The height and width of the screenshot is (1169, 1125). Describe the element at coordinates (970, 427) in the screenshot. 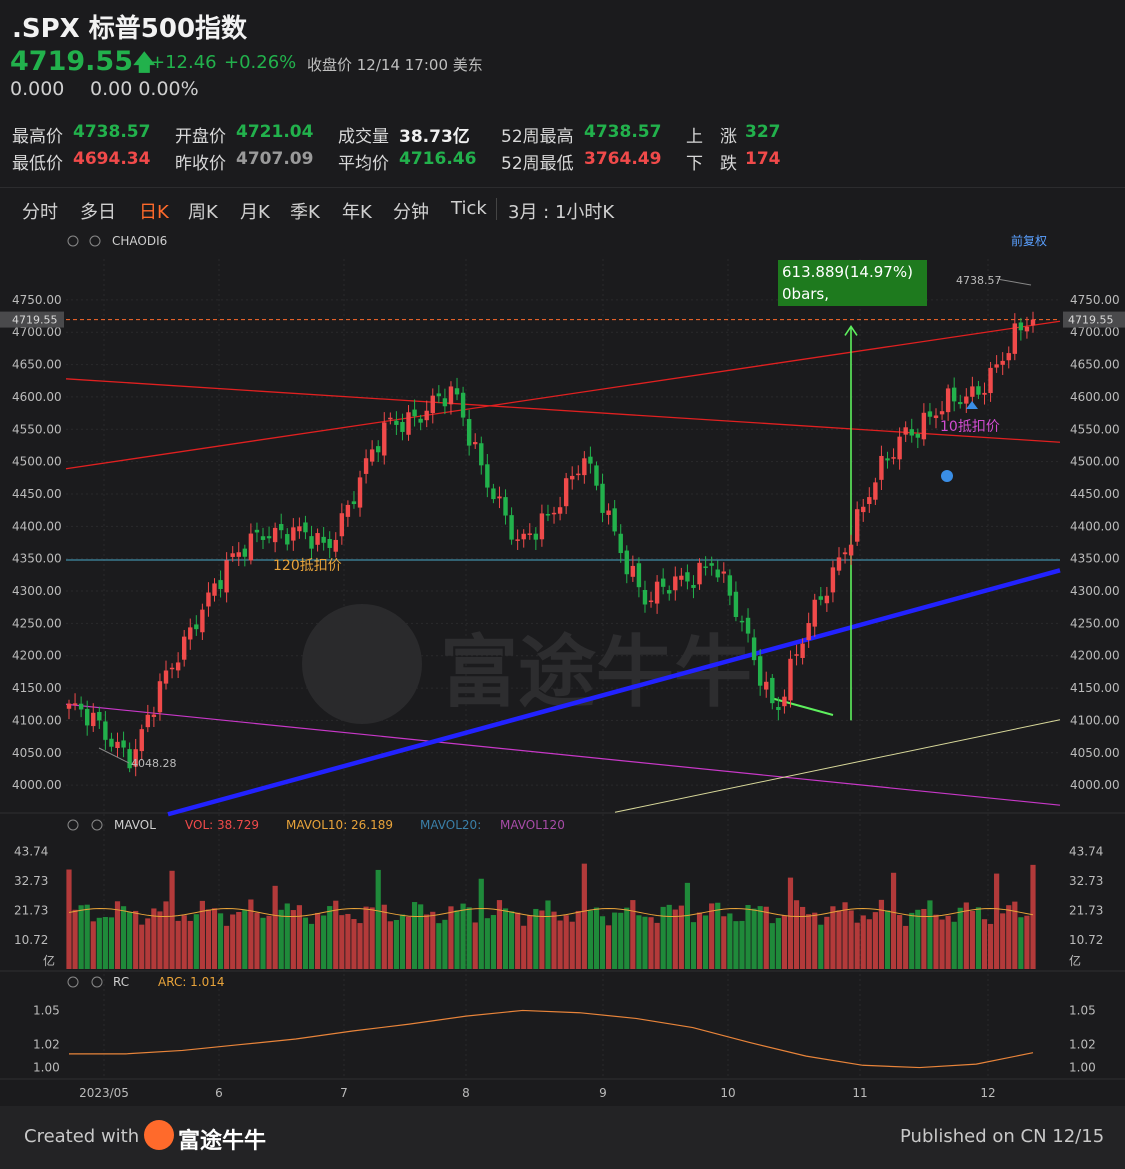

I see `ma10-label: 10抵扣价` at that location.